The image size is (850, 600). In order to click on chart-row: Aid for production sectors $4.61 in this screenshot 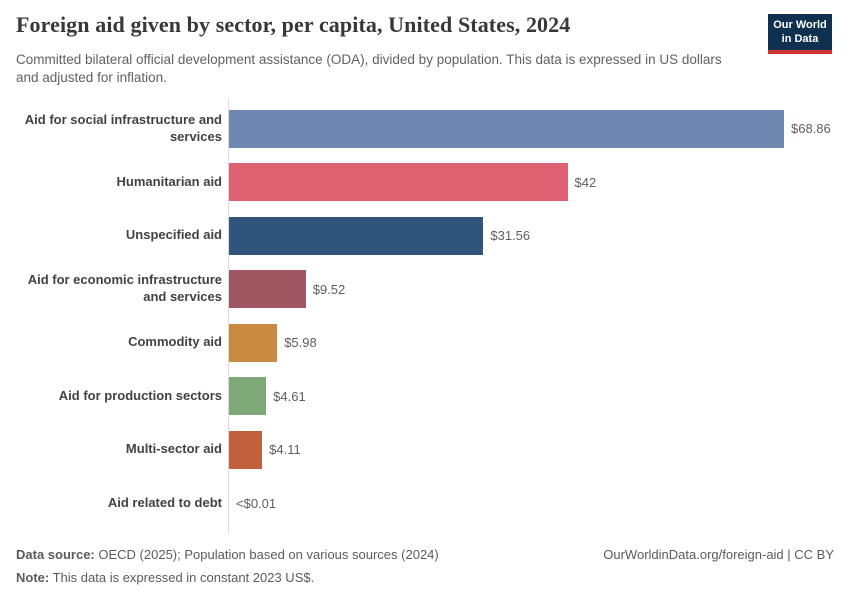, I will do `click(425, 397)`.